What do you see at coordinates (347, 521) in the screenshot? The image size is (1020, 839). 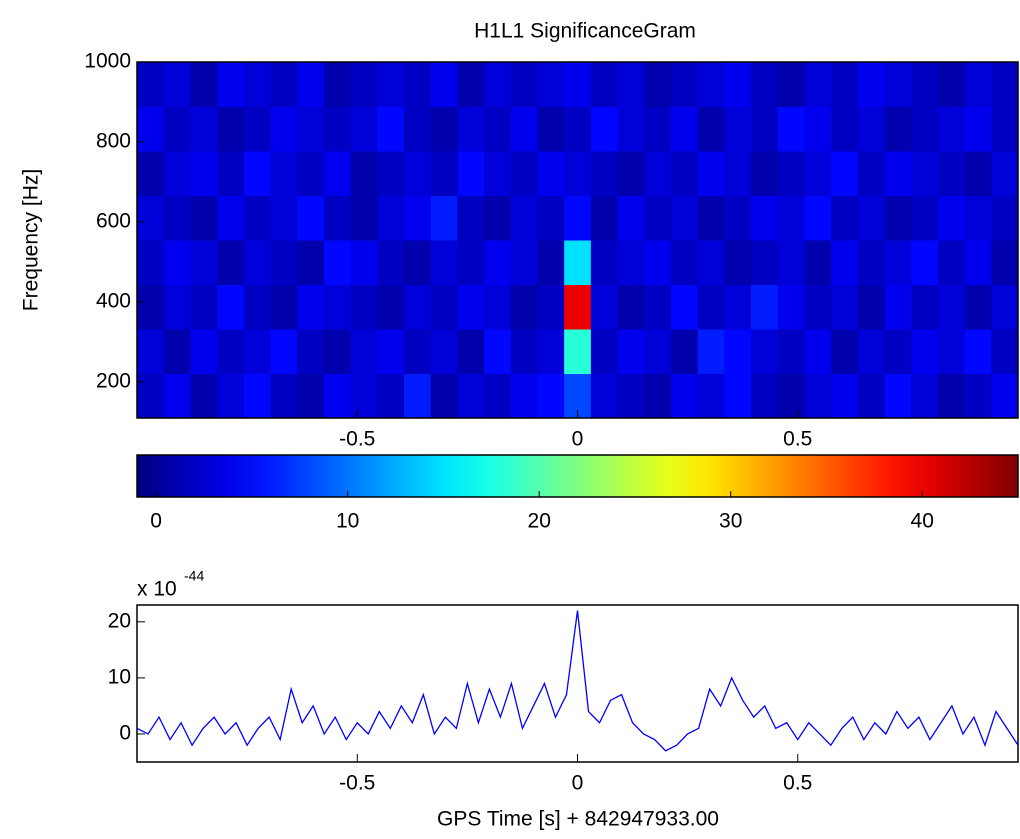 I see `colorbar-tick-label: 10` at bounding box center [347, 521].